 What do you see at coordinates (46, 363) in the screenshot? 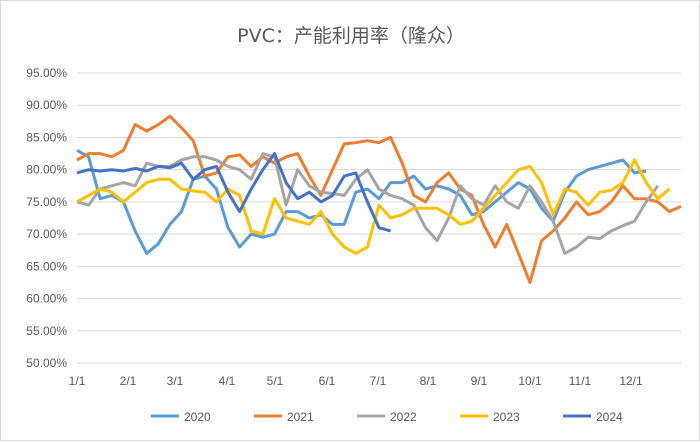
I see `y-tick-label: 50.00%` at bounding box center [46, 363].